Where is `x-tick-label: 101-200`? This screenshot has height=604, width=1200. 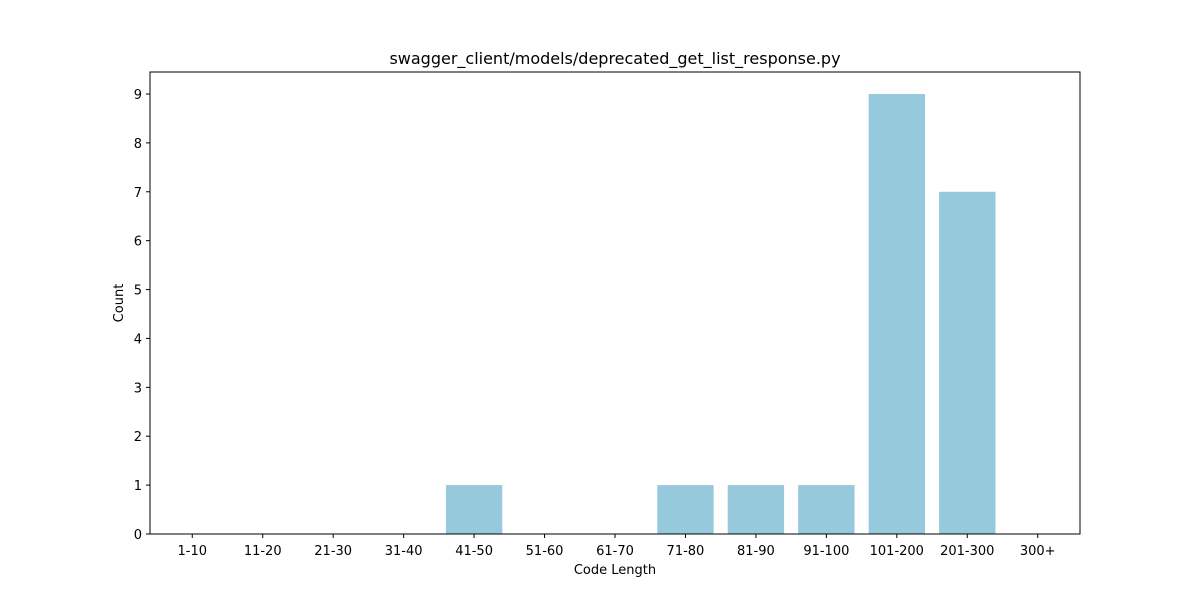
x-tick-label: 101-200 is located at coordinates (897, 551).